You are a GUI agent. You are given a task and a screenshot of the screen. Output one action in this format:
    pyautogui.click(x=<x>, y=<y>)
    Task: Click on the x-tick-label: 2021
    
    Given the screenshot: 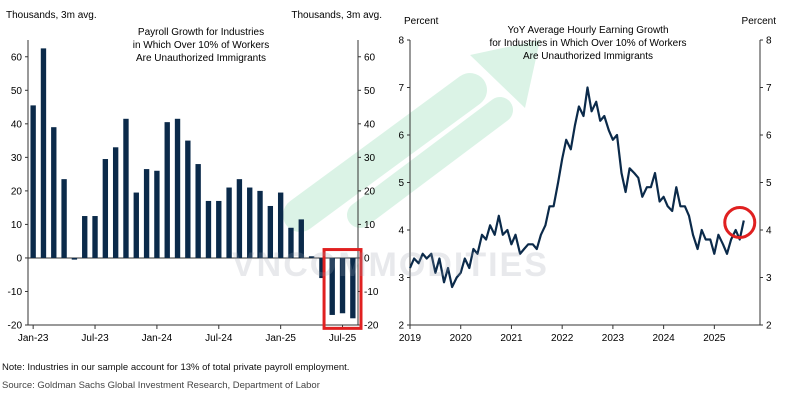 What is the action you would take?
    pyautogui.click(x=511, y=338)
    